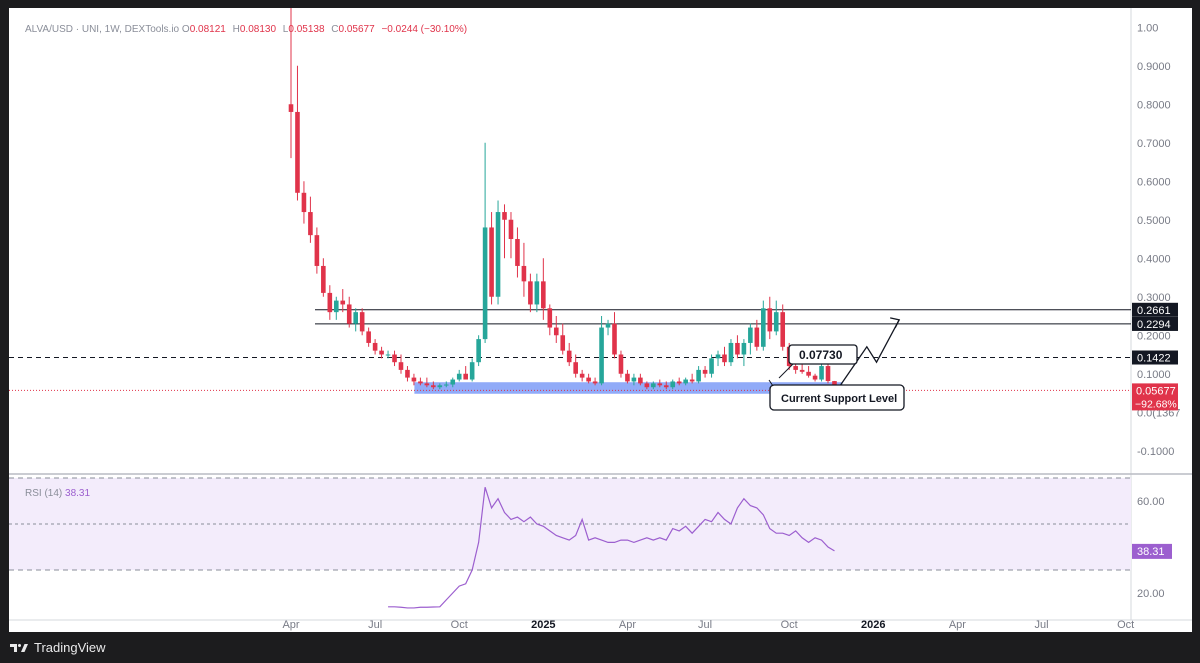  What do you see at coordinates (1154, 298) in the screenshot?
I see `price-tick-label: 0.3000` at bounding box center [1154, 298].